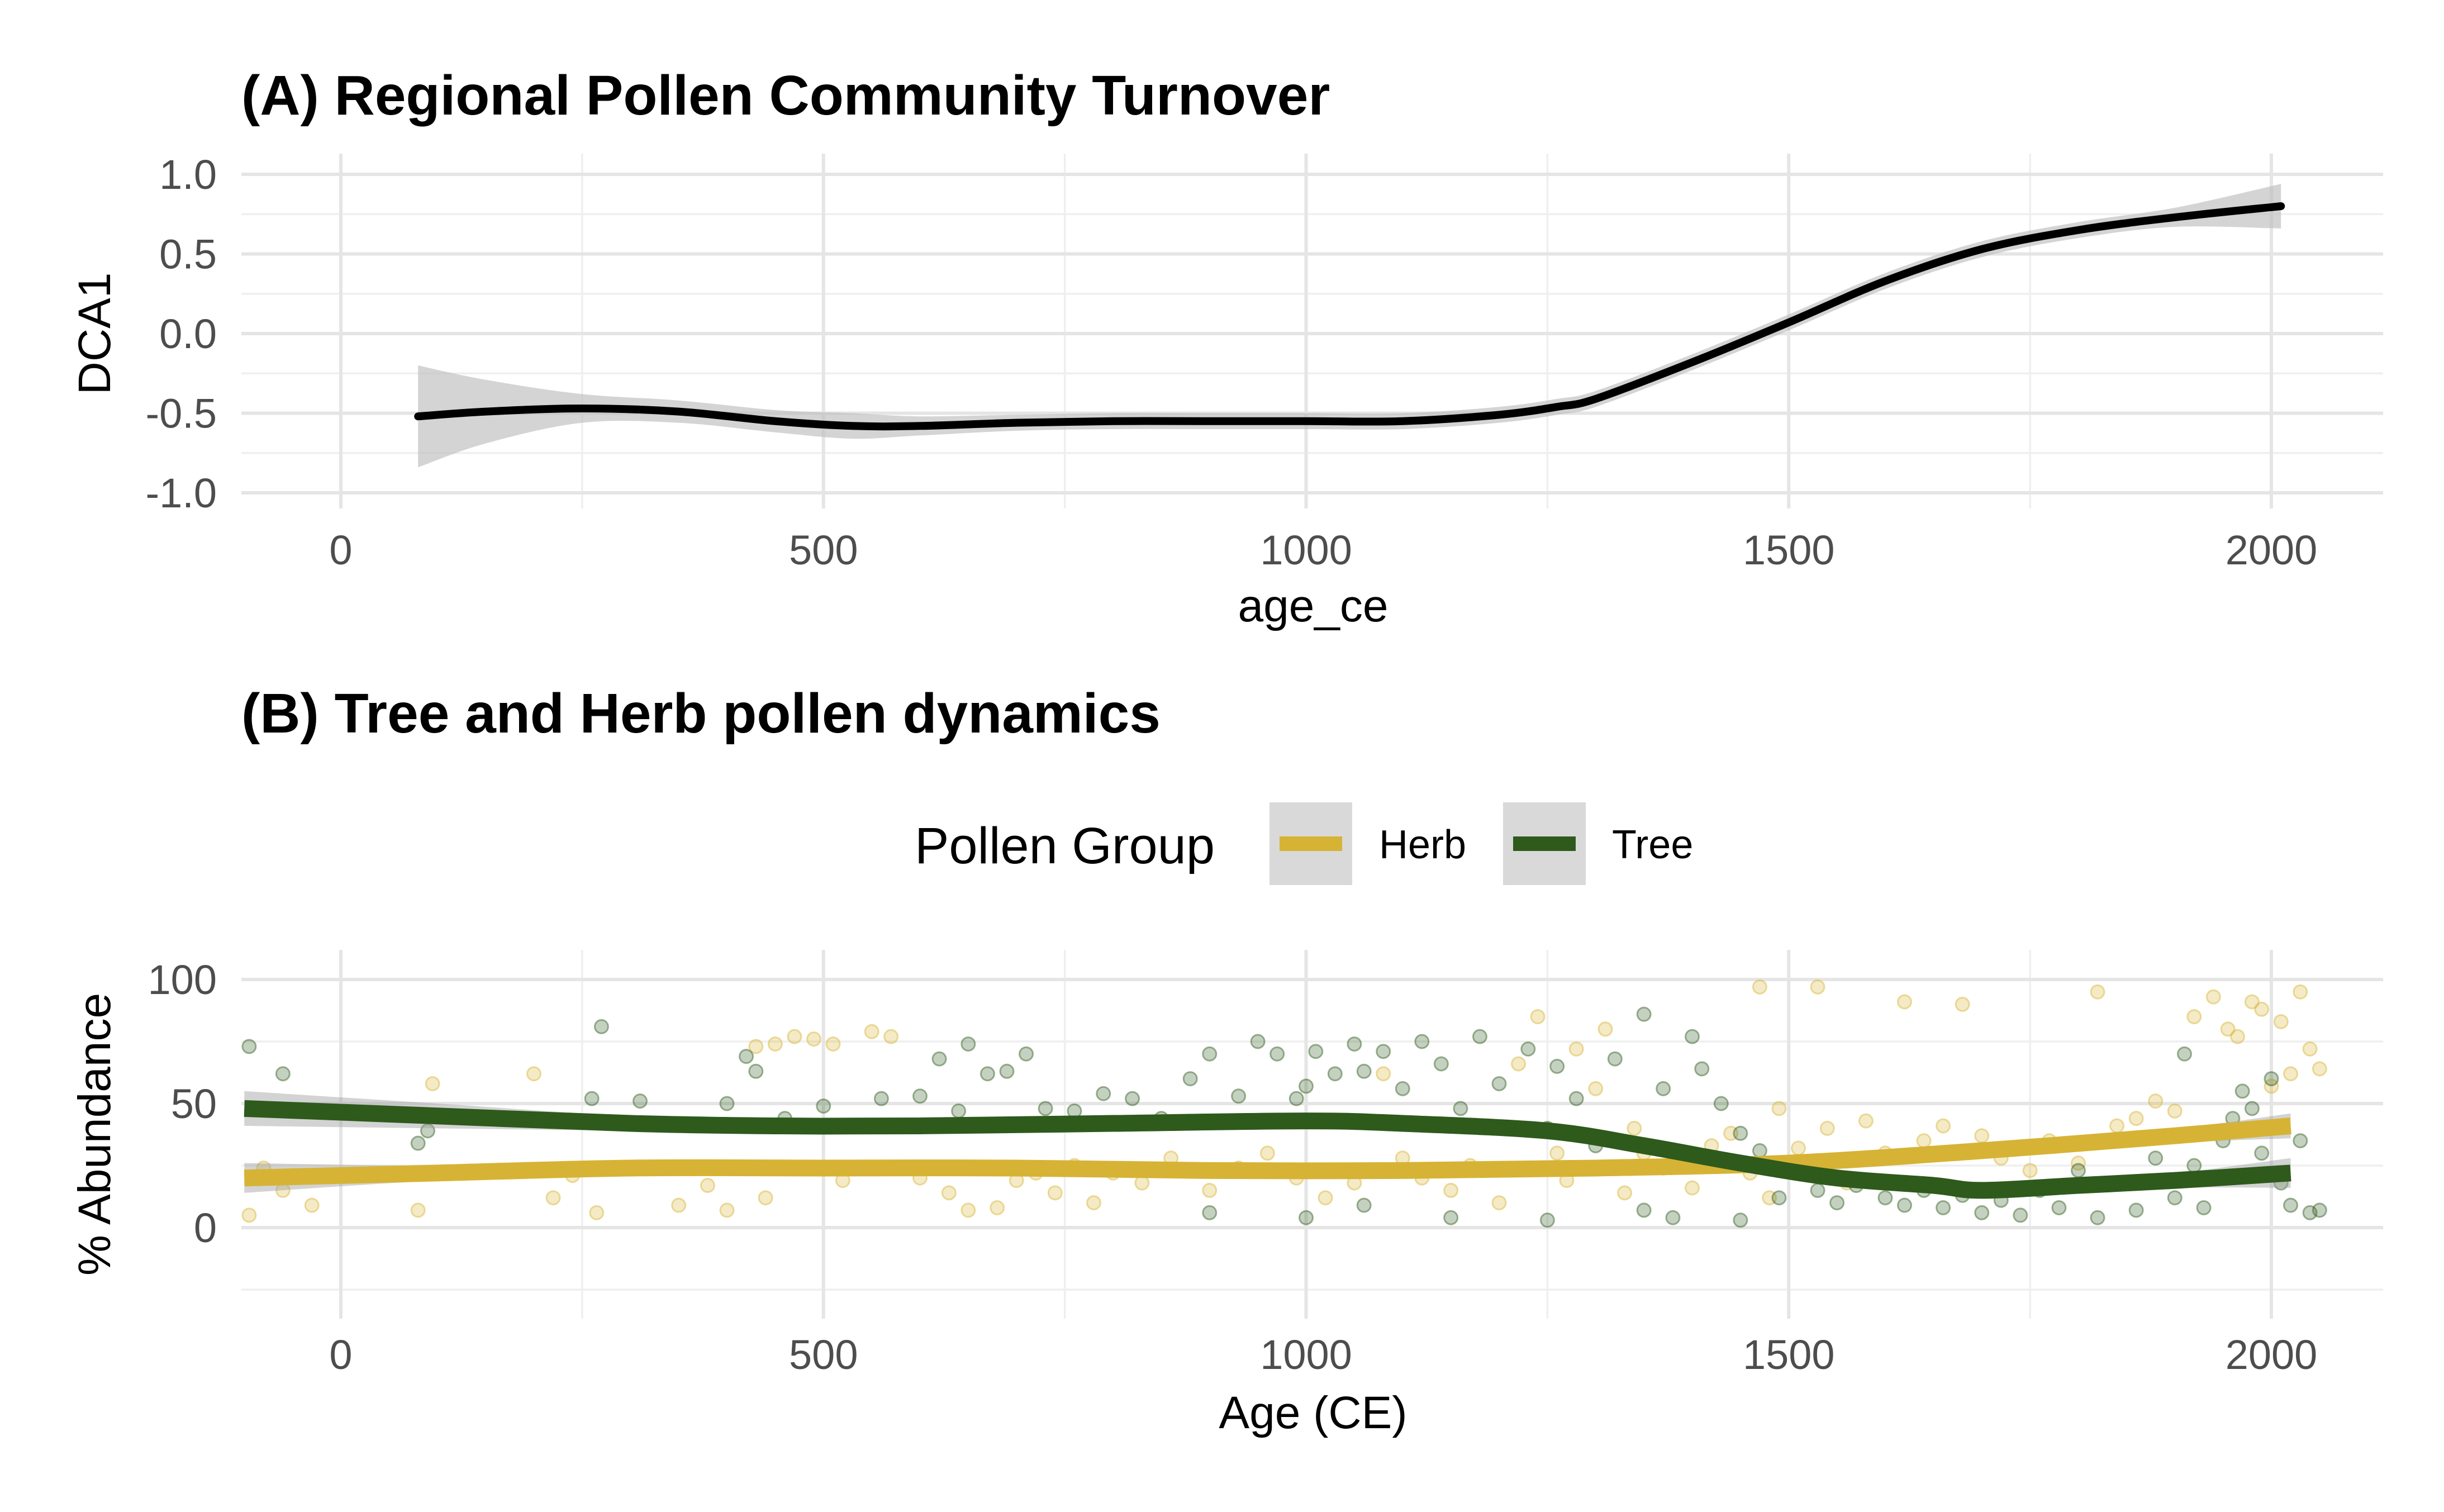 The image size is (2444, 1512). I want to click on panel-b-y-tick-labels: 100 50 0, so click(182, 1104).